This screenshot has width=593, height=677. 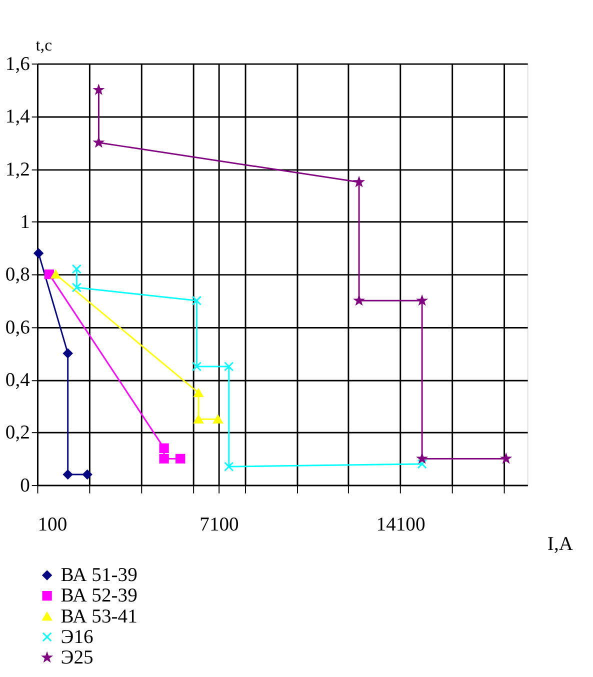 What do you see at coordinates (17, 327) in the screenshot?
I see `y-tick-label: 0,6` at bounding box center [17, 327].